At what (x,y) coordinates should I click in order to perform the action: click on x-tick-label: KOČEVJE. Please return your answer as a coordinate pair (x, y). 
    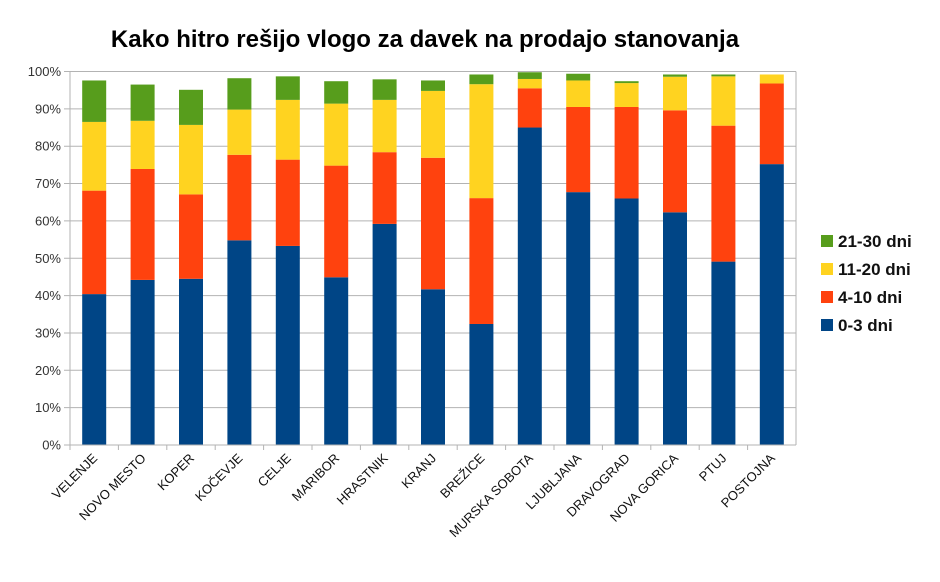
    Looking at the image, I should click on (219, 477).